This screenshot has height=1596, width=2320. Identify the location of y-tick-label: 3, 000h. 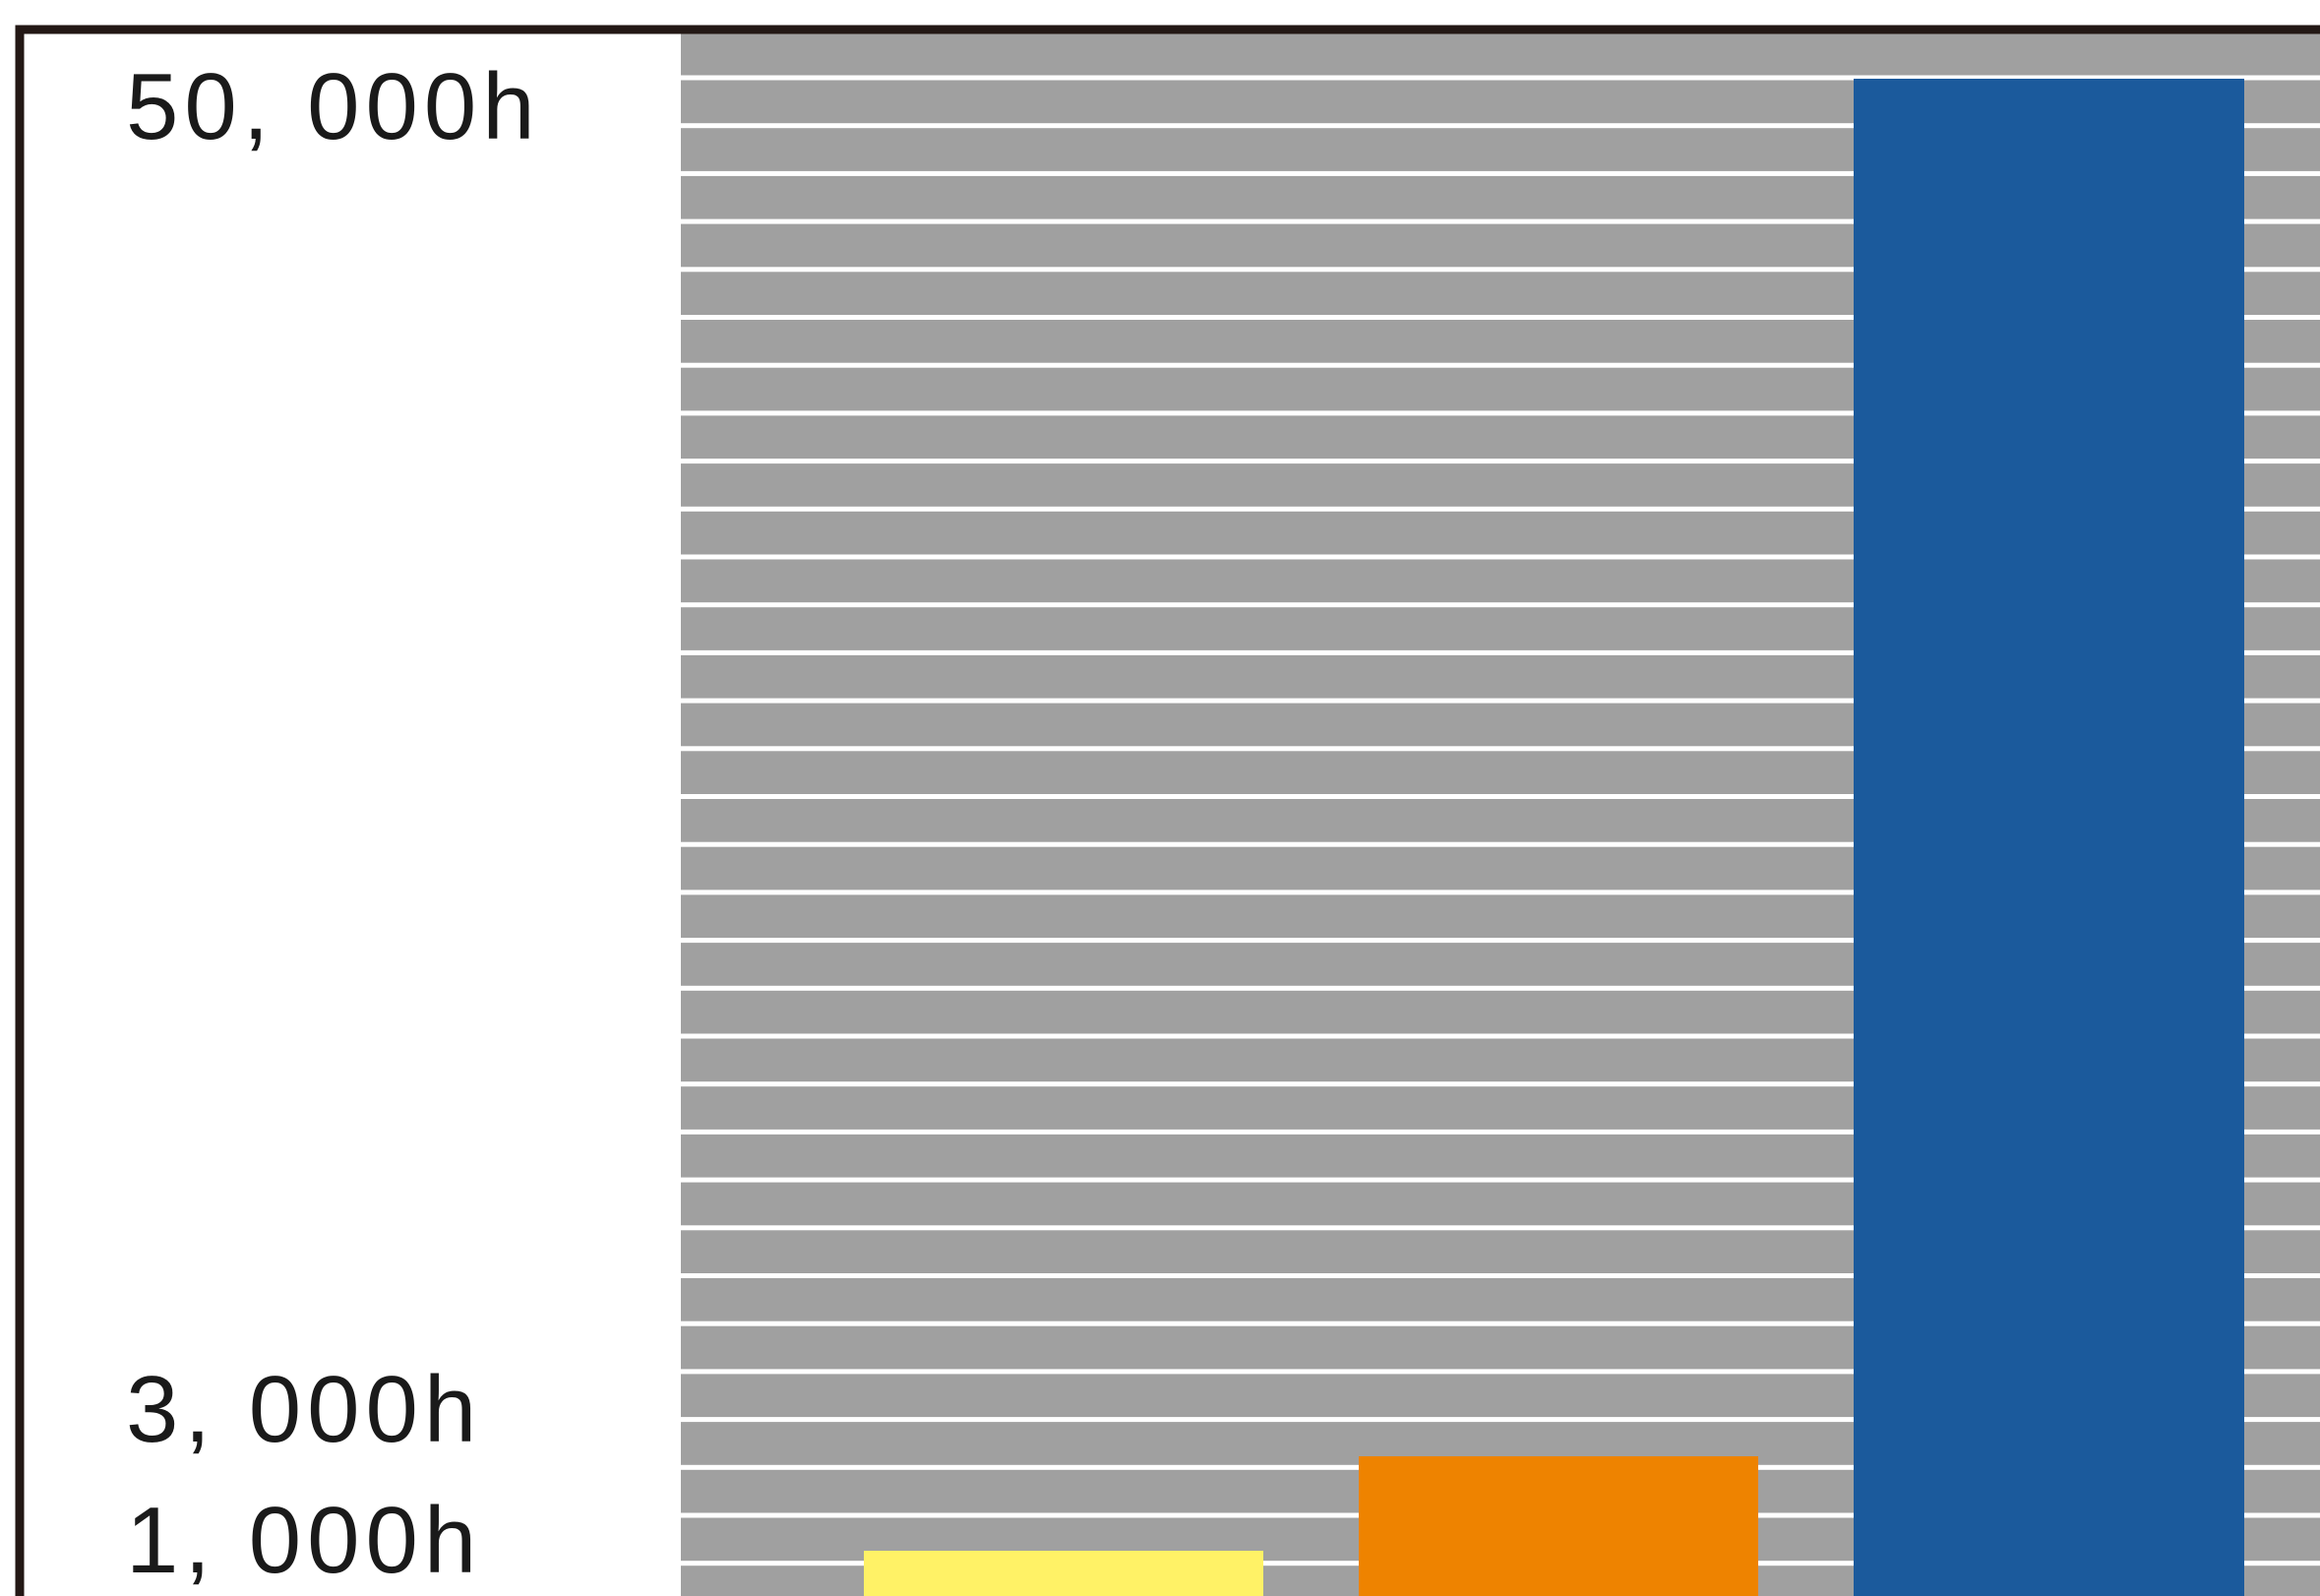
(304, 1409).